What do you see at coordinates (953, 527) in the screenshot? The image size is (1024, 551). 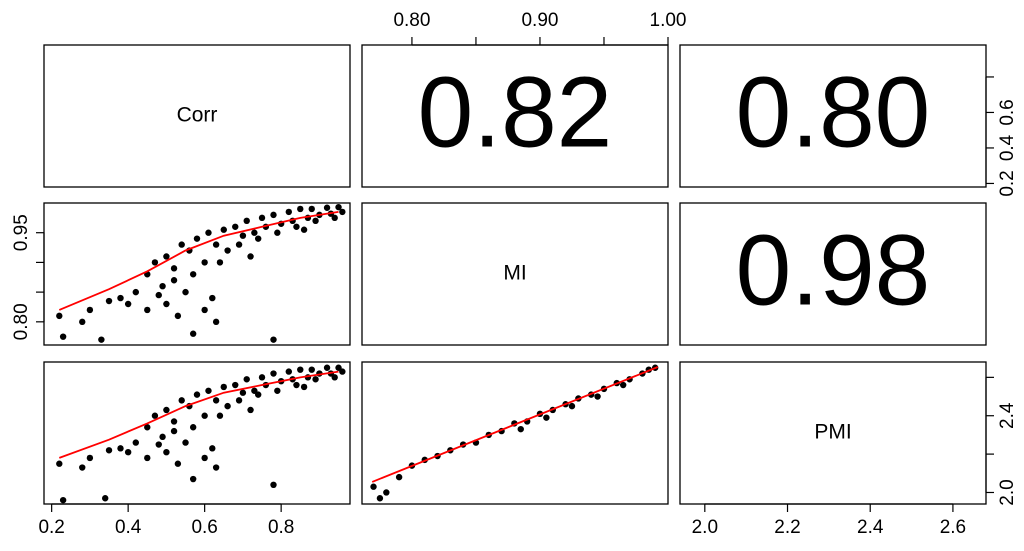 I see `x-tick-label: 2.6` at bounding box center [953, 527].